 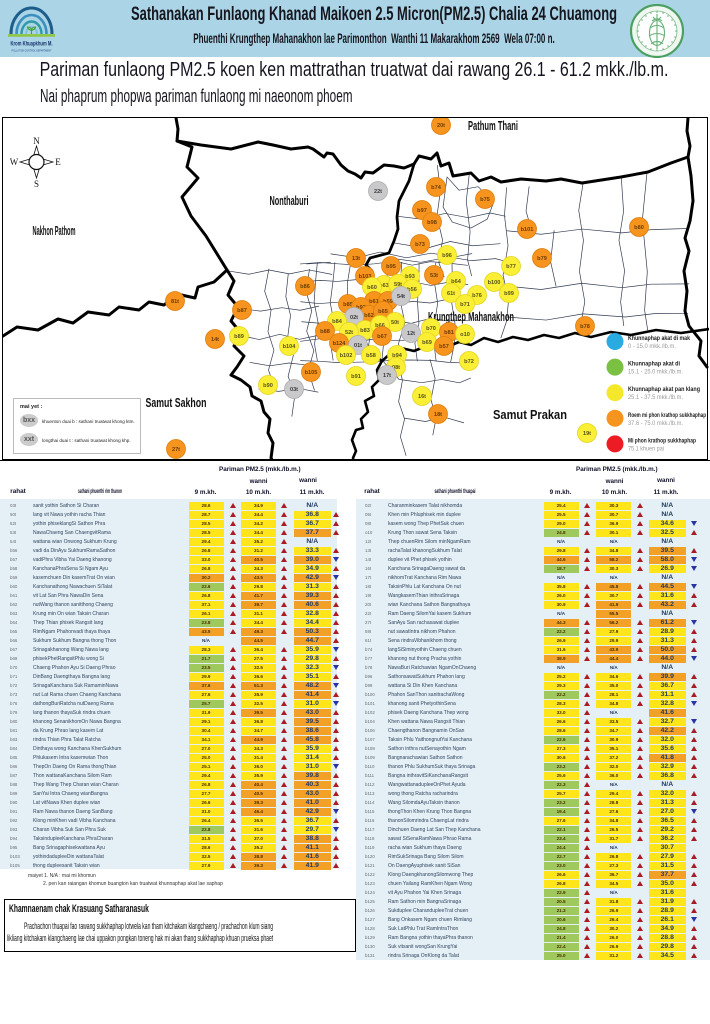 What do you see at coordinates (542, 259) in the screenshot?
I see `svg-text: b79` at bounding box center [542, 259].